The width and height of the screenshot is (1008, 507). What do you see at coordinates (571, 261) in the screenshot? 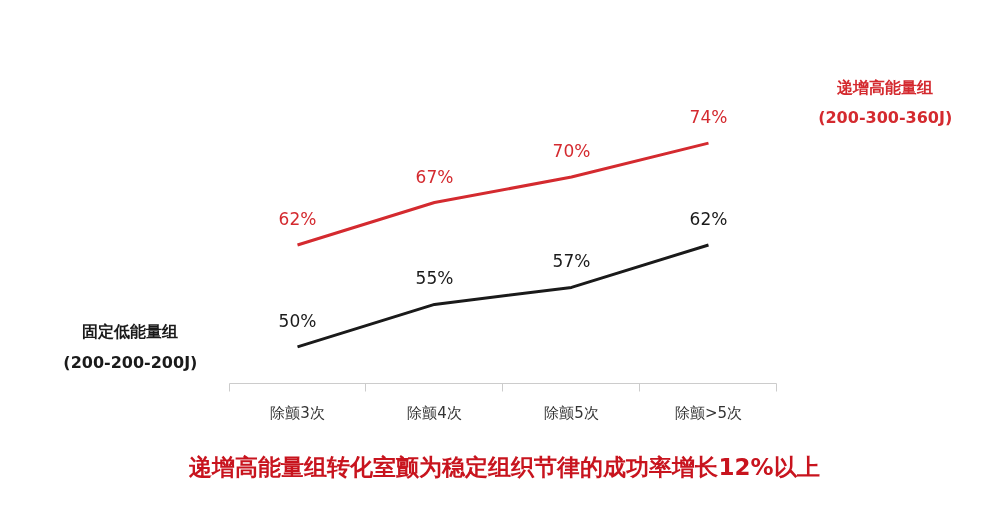
I see `data-label: 57%` at bounding box center [571, 261].